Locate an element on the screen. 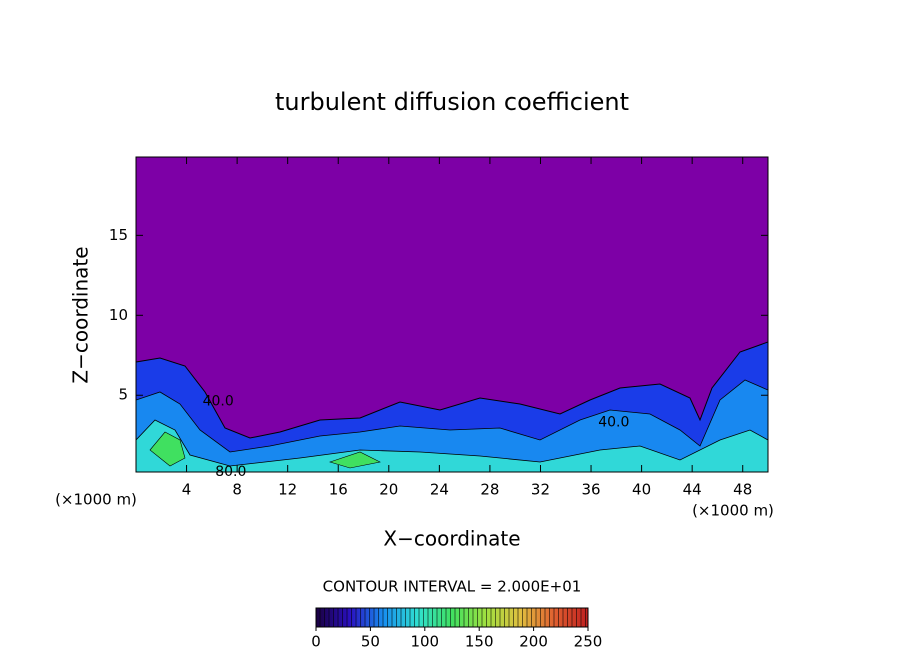 The width and height of the screenshot is (904, 658). x-tick-label: 40 is located at coordinates (641, 490).